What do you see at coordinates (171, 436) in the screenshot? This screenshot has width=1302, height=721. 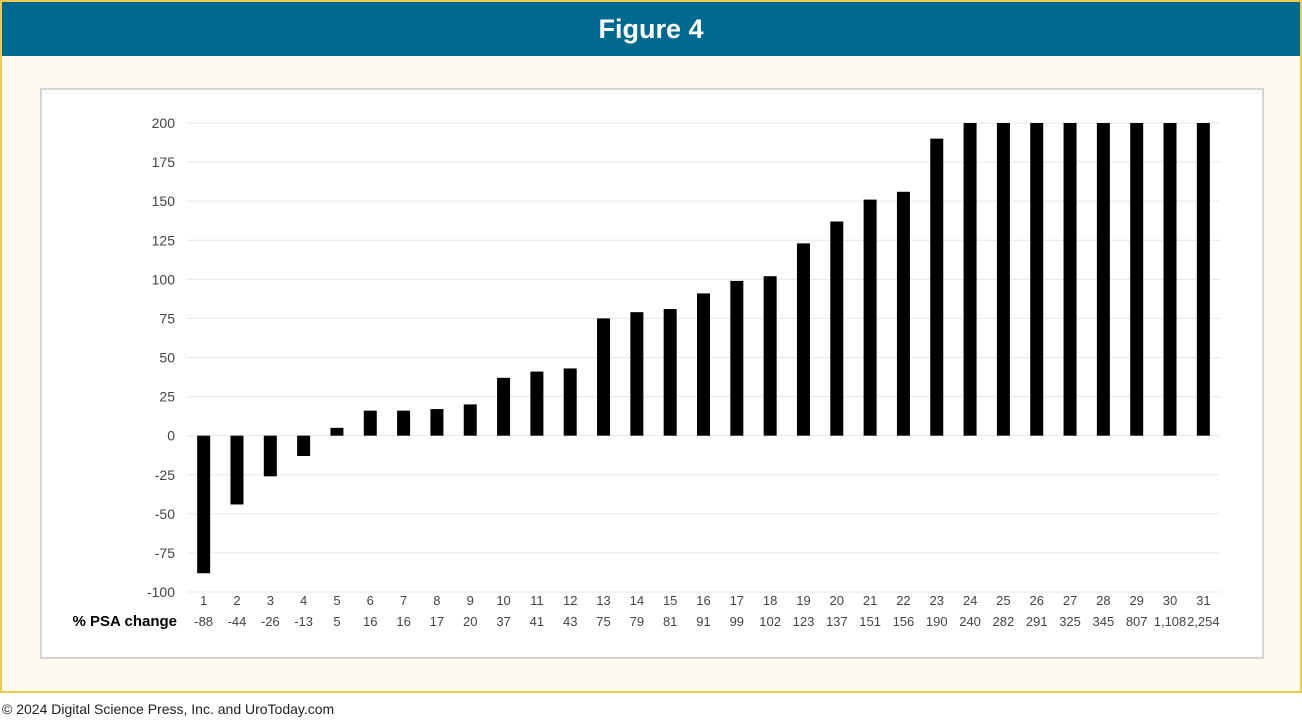 I see `y-tick-label: 0` at bounding box center [171, 436].